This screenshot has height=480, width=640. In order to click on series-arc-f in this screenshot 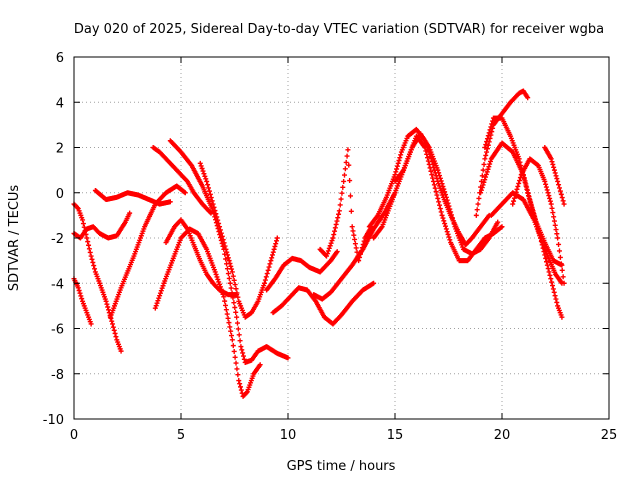, I will do `click(182, 180)`.